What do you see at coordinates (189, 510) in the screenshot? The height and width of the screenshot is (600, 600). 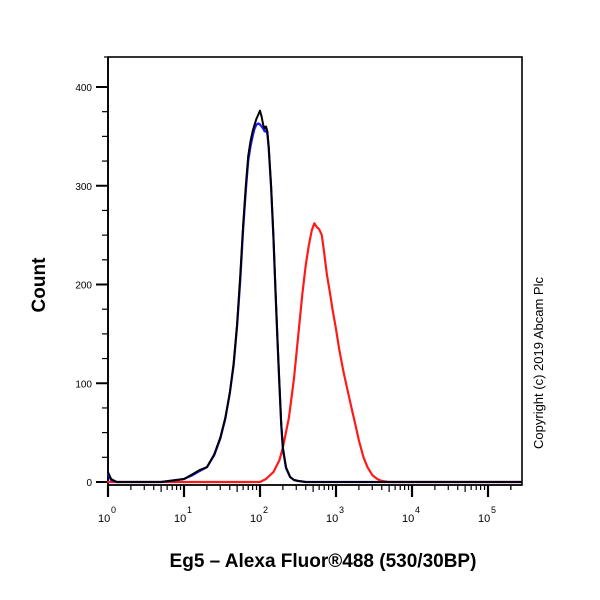 I see `x-tick-exponent: 1` at bounding box center [189, 510].